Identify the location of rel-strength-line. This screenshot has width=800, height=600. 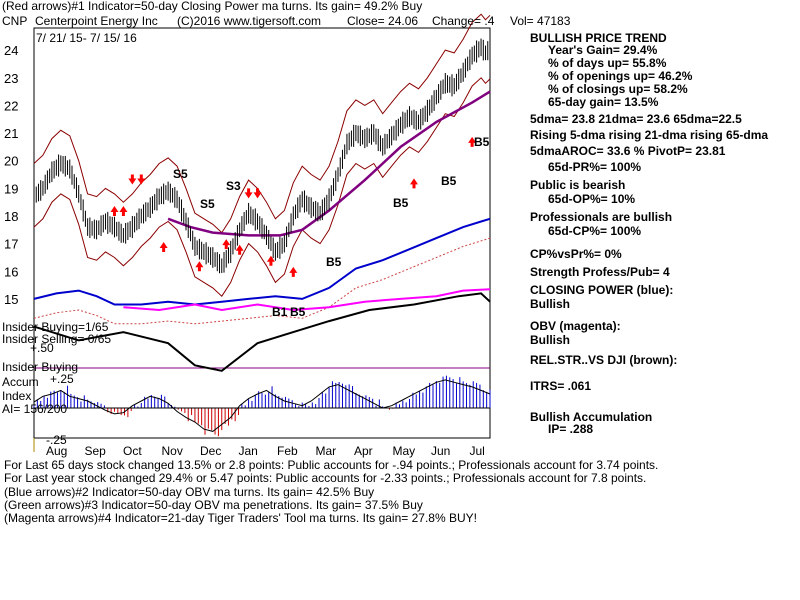
(262, 281).